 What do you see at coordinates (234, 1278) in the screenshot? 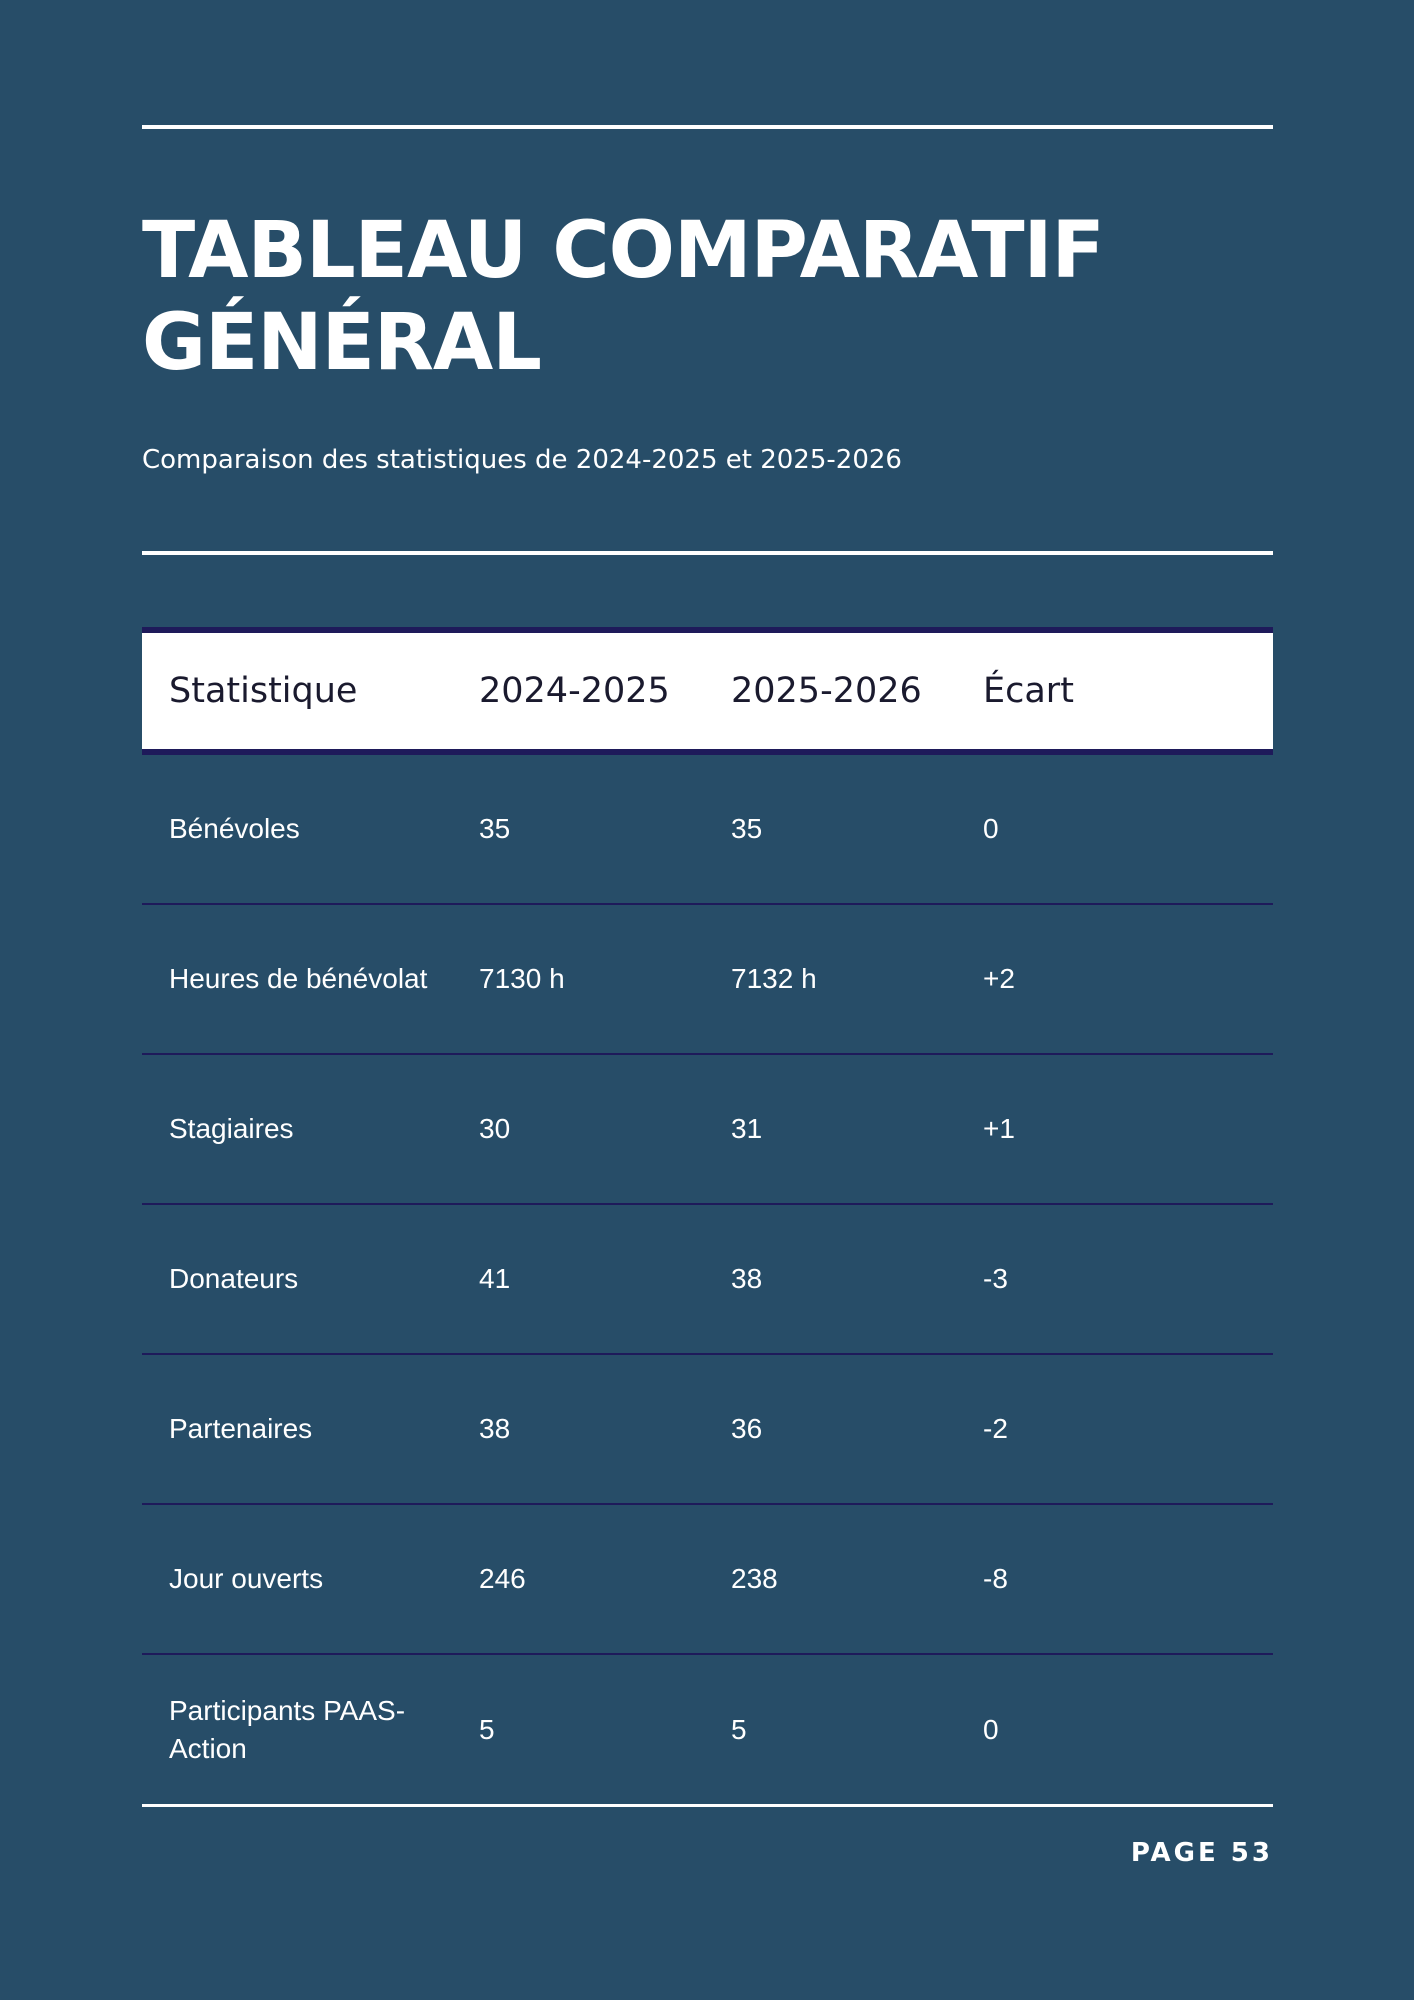
I see `row-label: Donateurs` at bounding box center [234, 1278].